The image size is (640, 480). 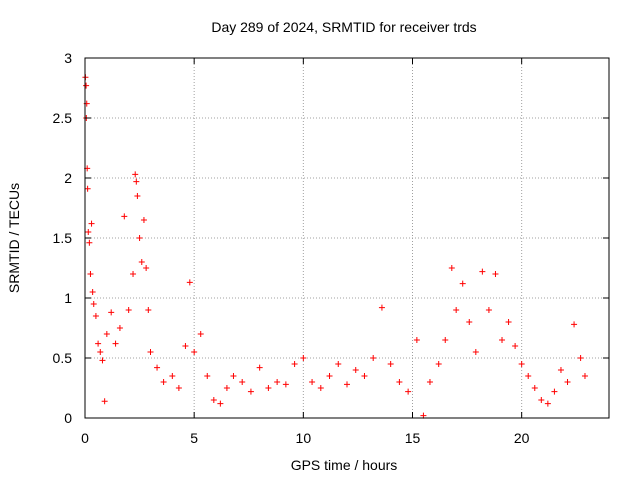 What do you see at coordinates (68, 178) in the screenshot?
I see `y-tick-label: 2` at bounding box center [68, 178].